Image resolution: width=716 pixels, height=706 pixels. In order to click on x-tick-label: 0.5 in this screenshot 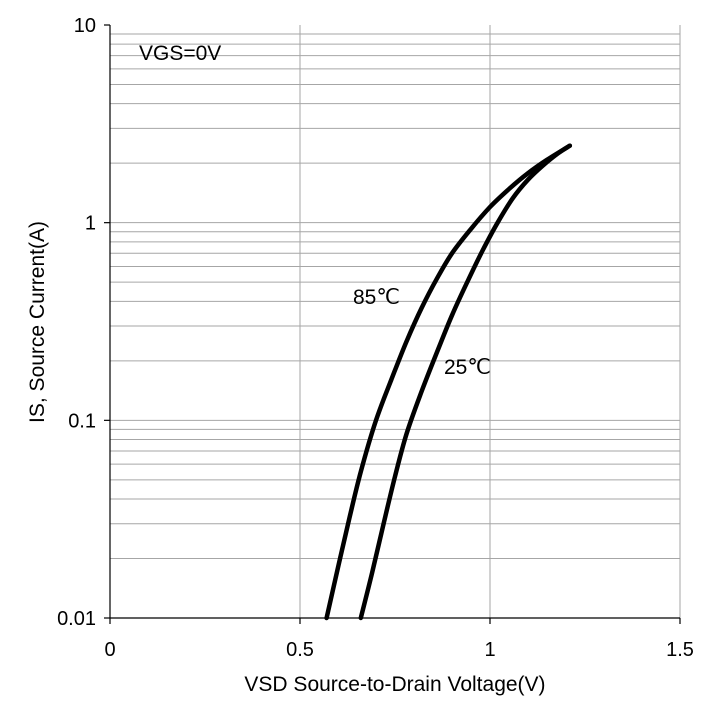, I will do `click(300, 650)`.